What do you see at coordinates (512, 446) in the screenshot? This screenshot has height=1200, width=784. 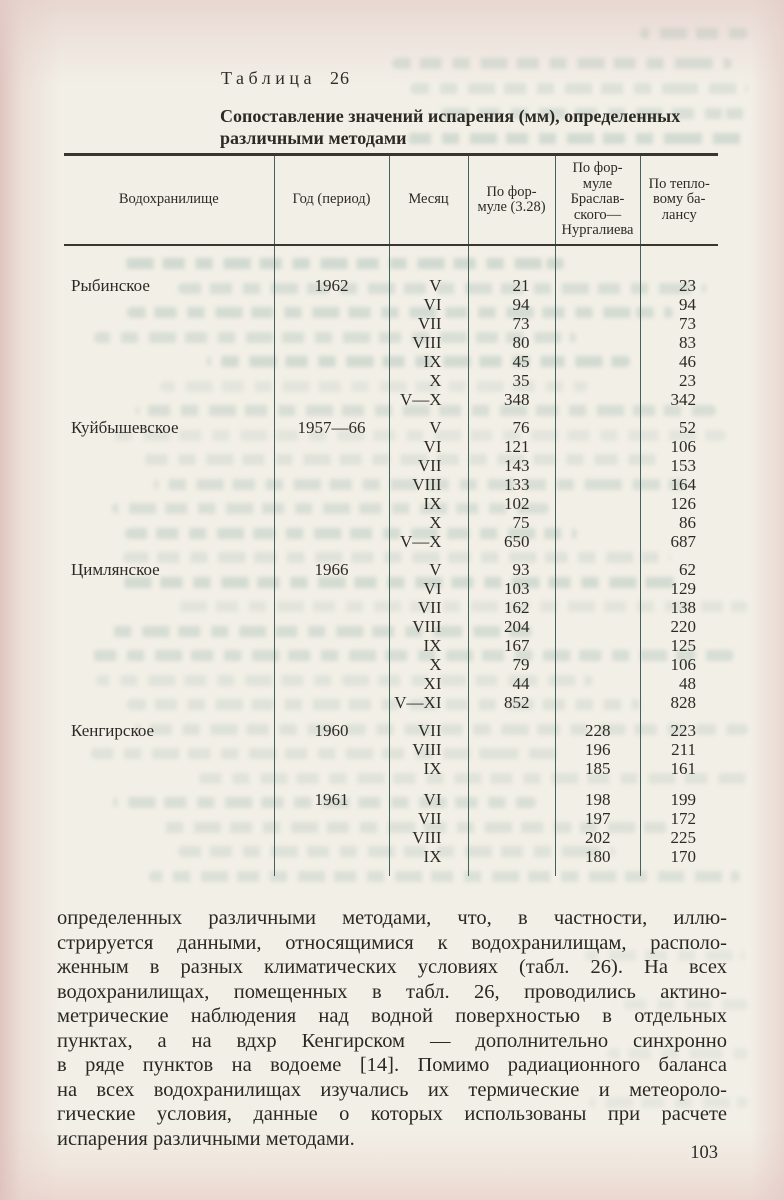 I see `formula-328-cell: 121` at bounding box center [512, 446].